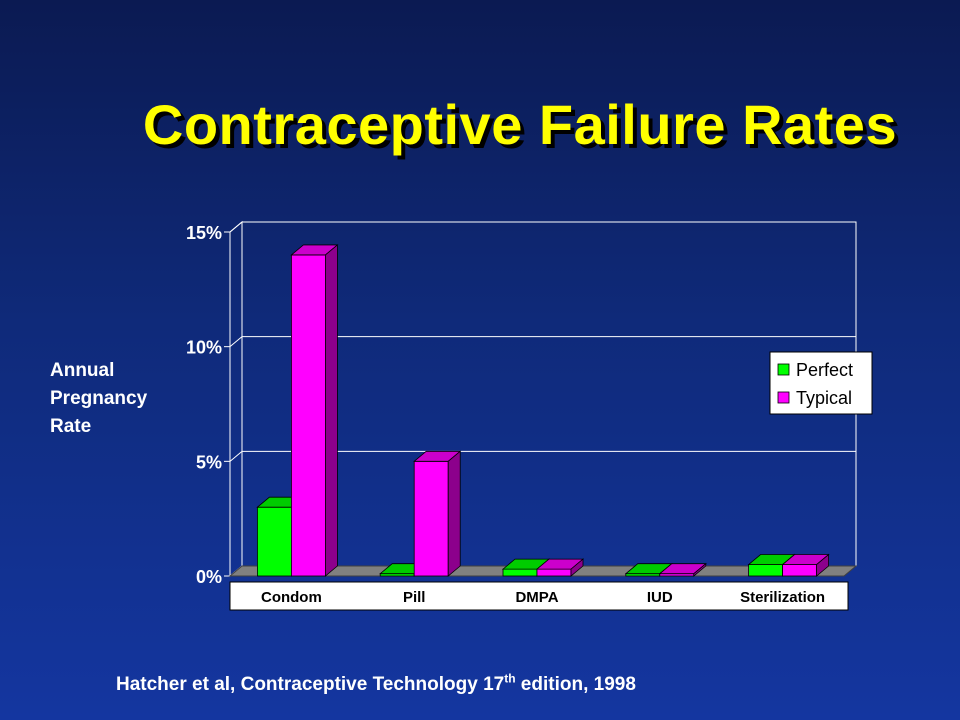  I want to click on y-axis-label-line: Rate, so click(71, 426).